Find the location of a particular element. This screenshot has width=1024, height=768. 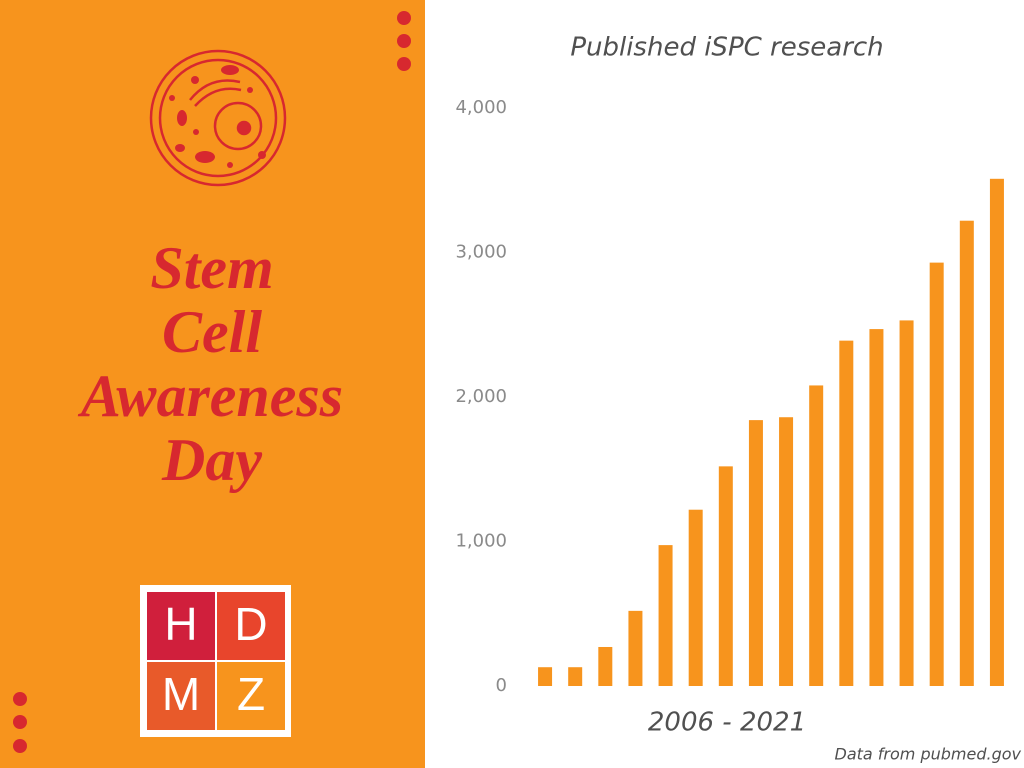

logo: H D M Z is located at coordinates (215, 661).